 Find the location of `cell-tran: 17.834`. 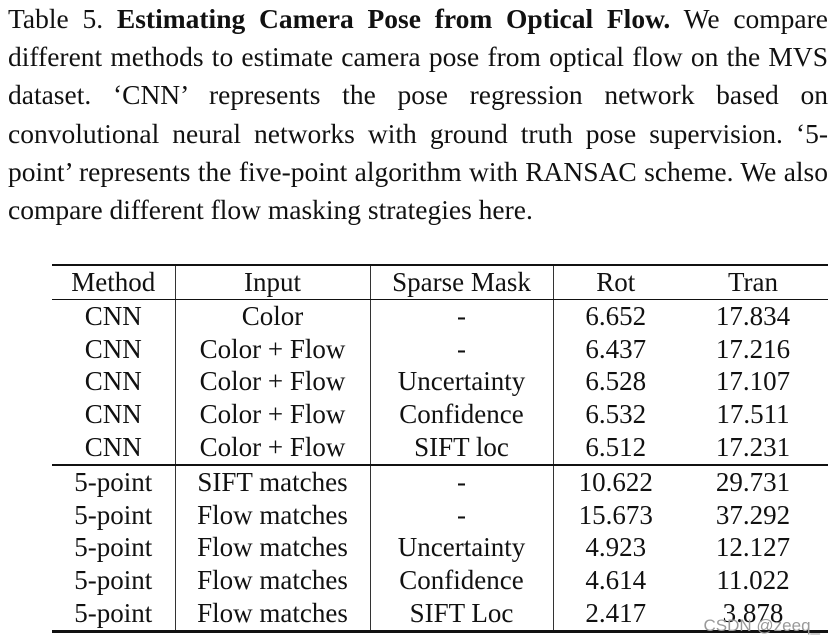

cell-tran: 17.834 is located at coordinates (753, 315).